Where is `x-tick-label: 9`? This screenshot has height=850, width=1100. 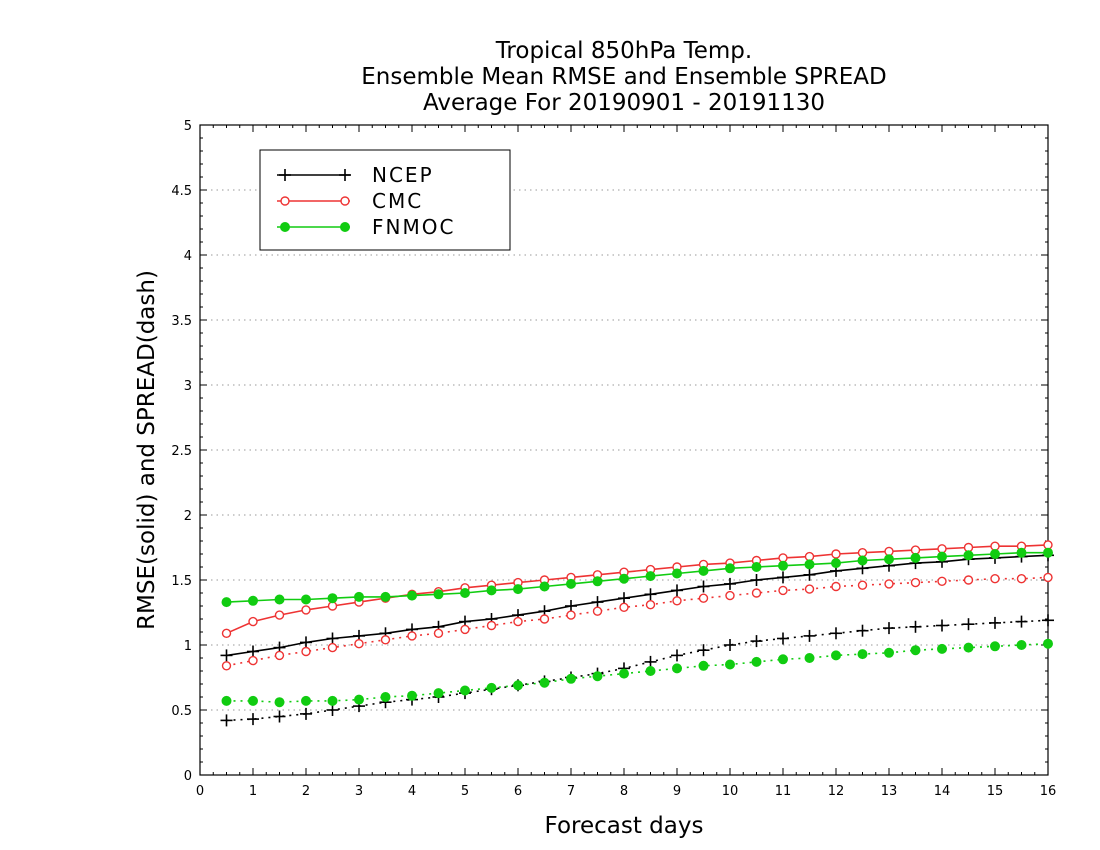
x-tick-label: 9 is located at coordinates (677, 791).